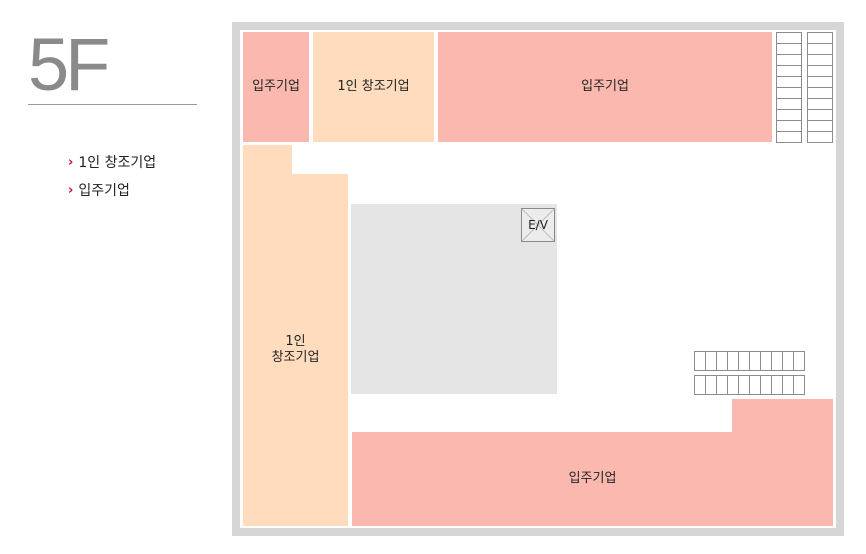 Image resolution: width=866 pixels, height=554 pixels. I want to click on room-solo-left: 1인 창조기업, so click(295, 350).